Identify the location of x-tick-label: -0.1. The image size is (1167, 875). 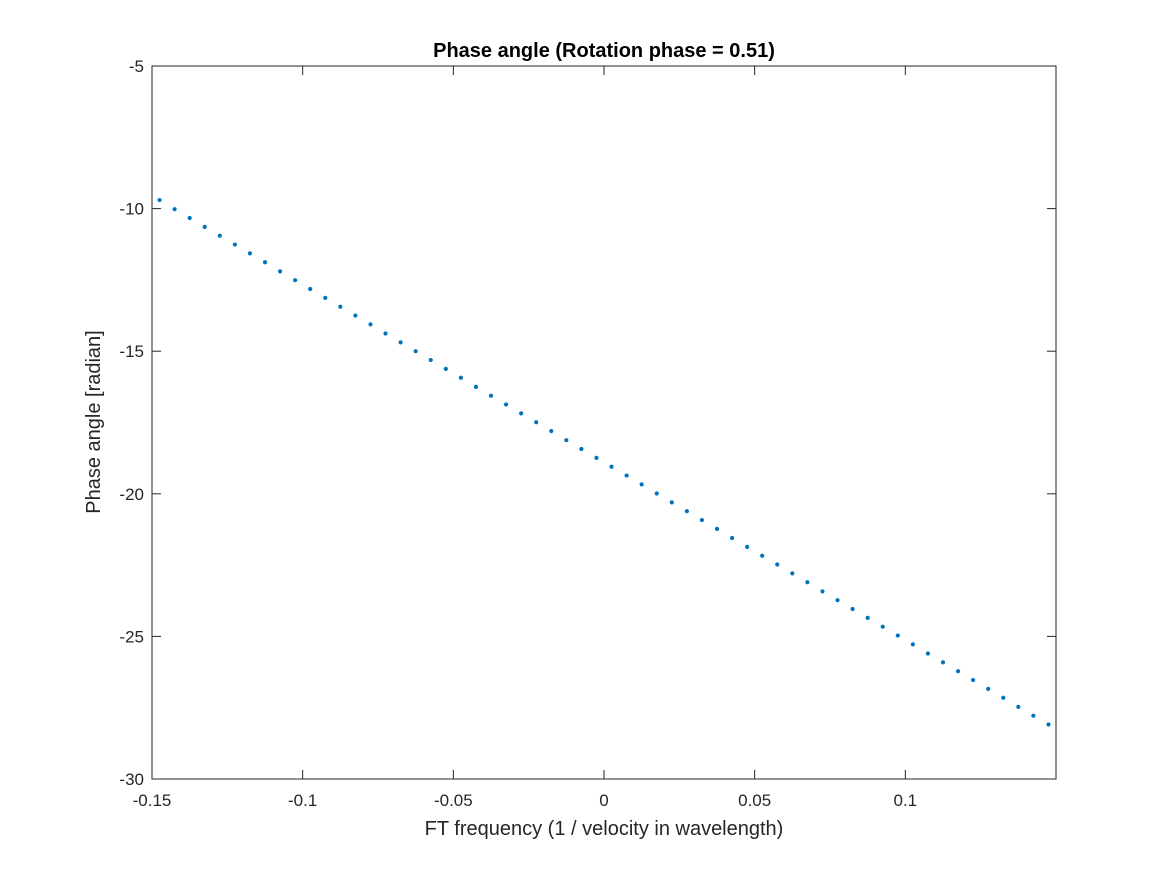
(302, 800).